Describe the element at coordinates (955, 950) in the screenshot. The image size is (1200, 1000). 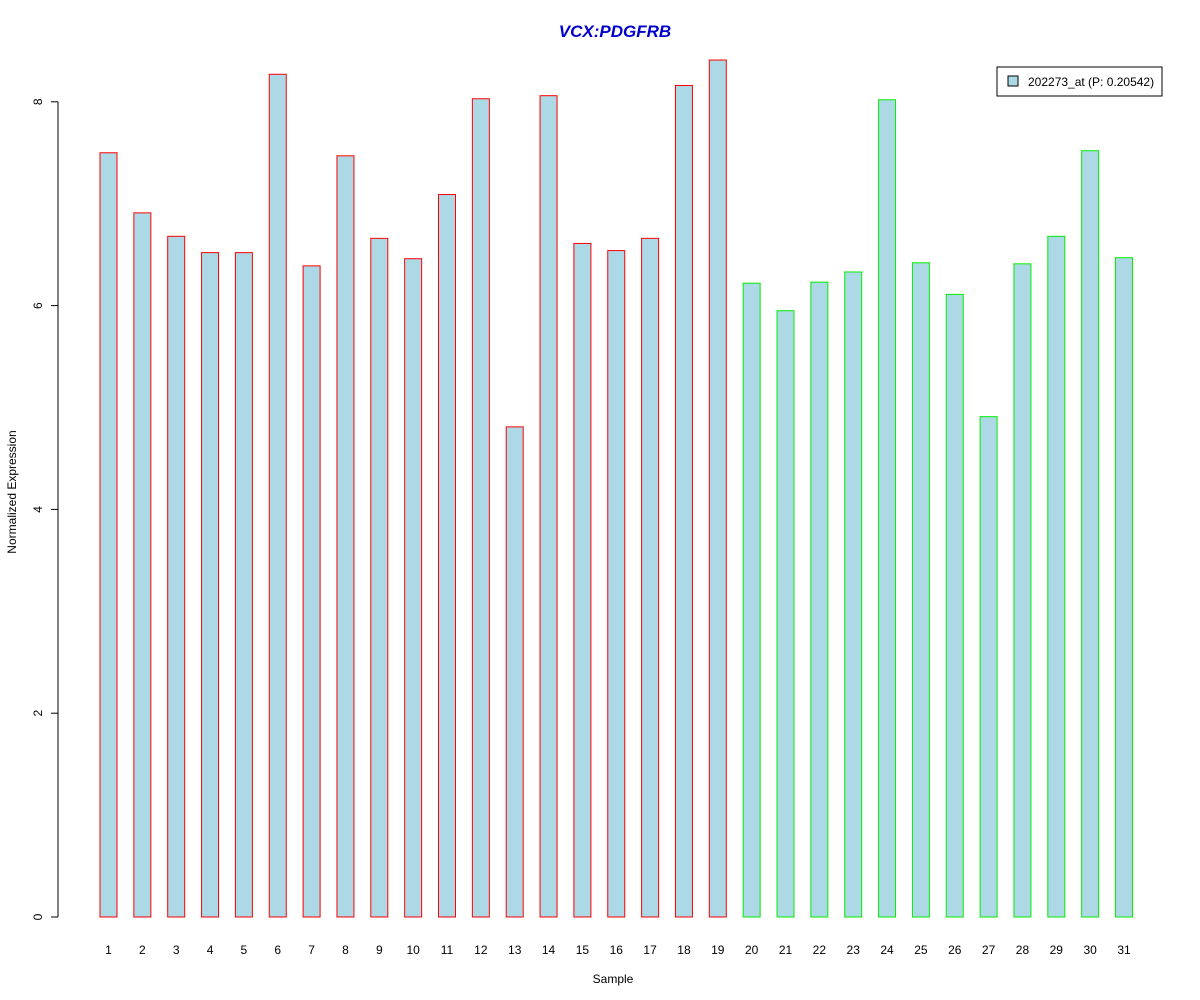
I see `x-tick-label: 26` at that location.